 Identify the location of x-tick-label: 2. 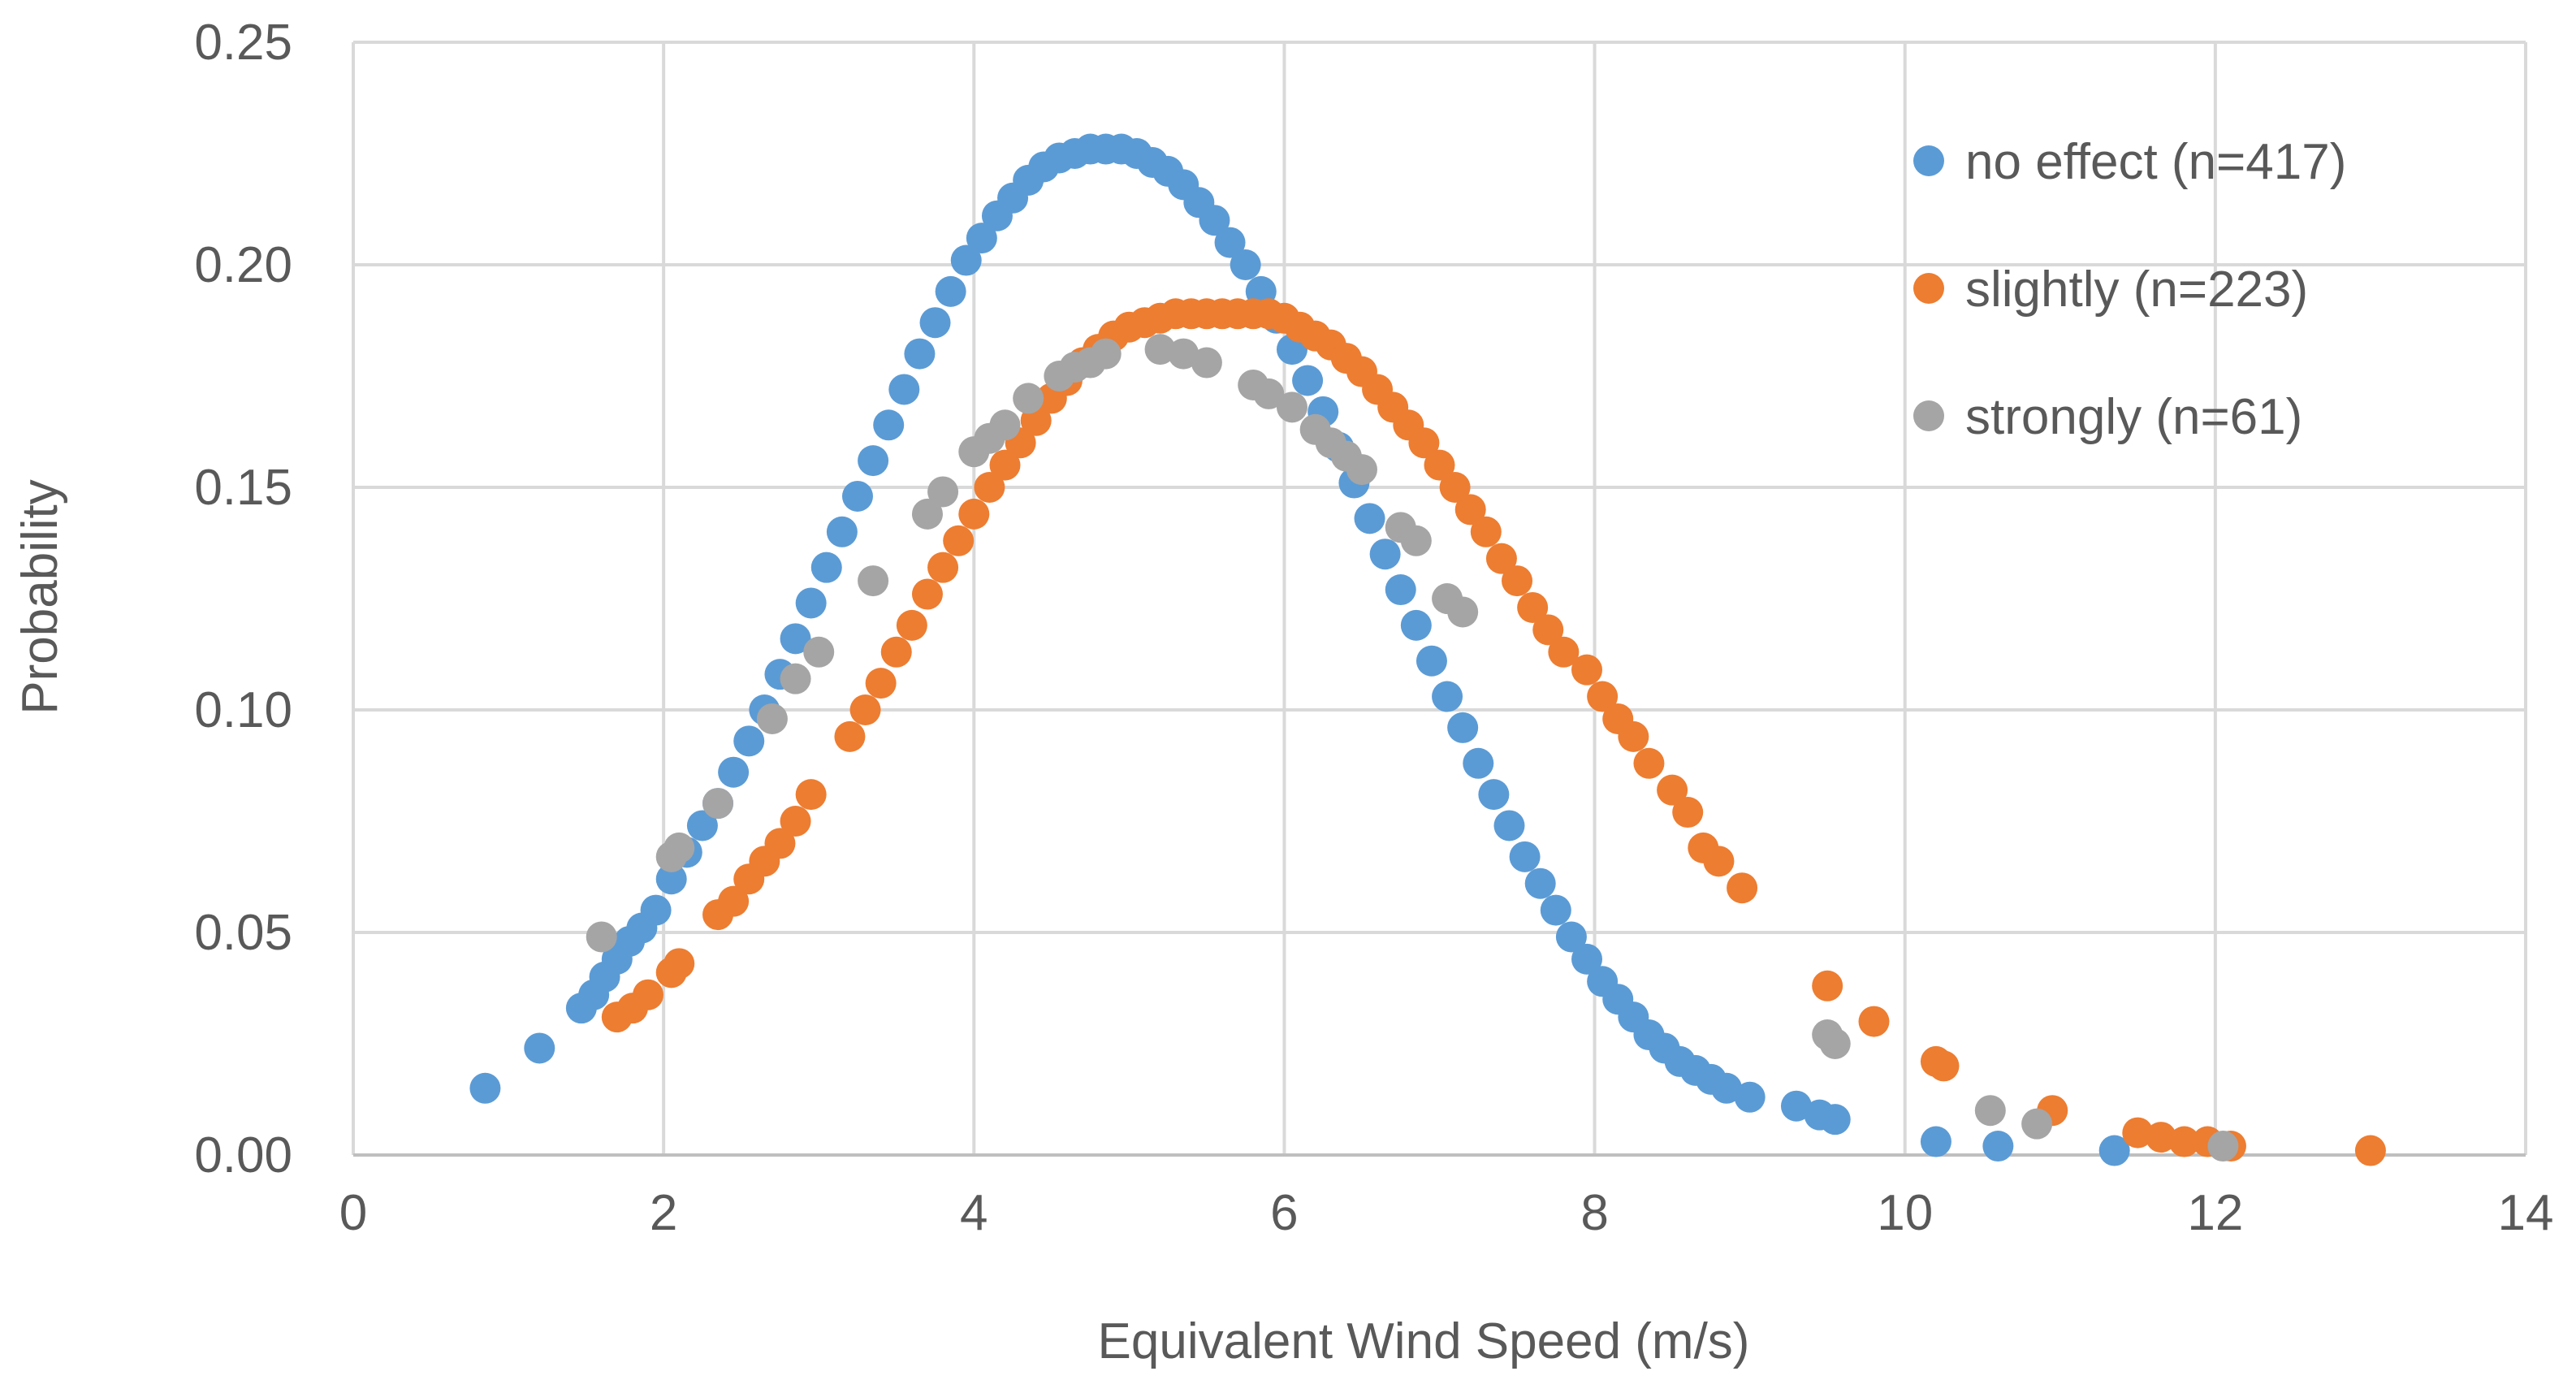
(663, 1213).